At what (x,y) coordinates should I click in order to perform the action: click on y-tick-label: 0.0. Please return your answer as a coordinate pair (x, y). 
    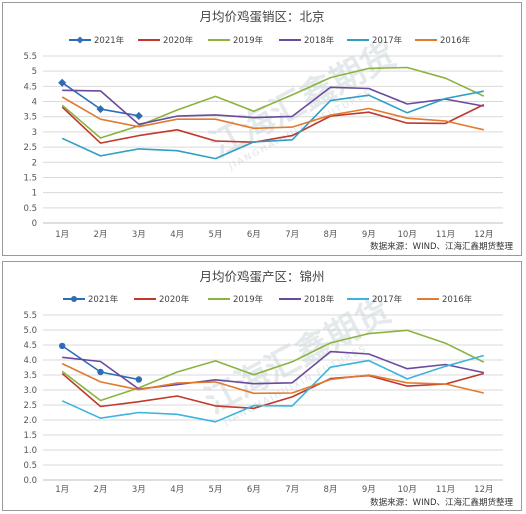
    Looking at the image, I should click on (30, 481).